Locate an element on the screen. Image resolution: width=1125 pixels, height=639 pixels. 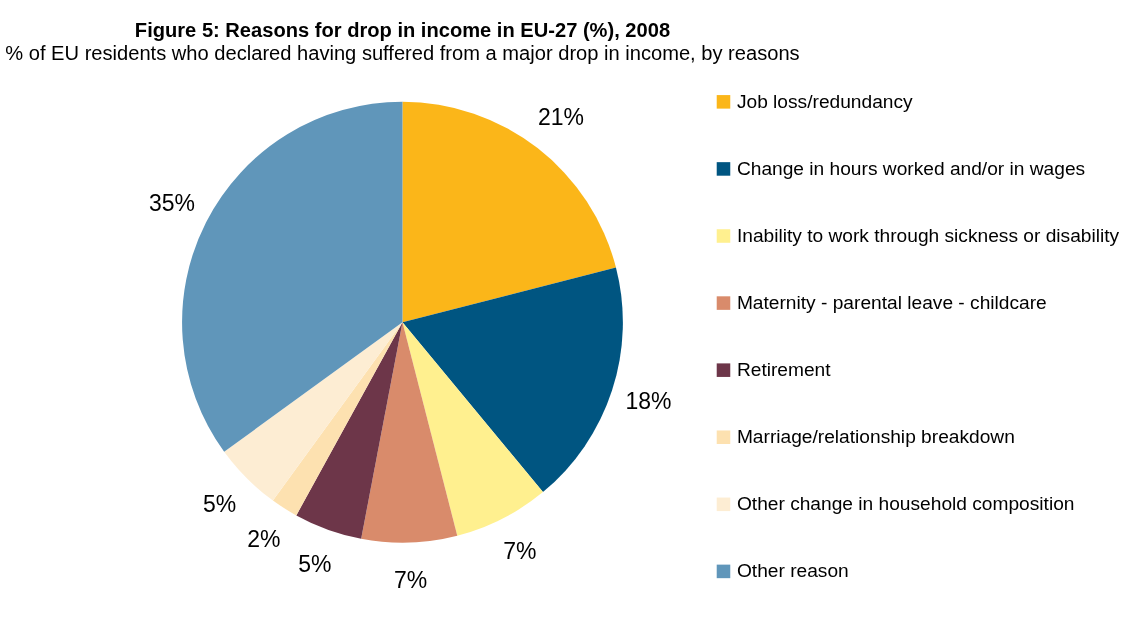
data-label: 21% is located at coordinates (561, 116).